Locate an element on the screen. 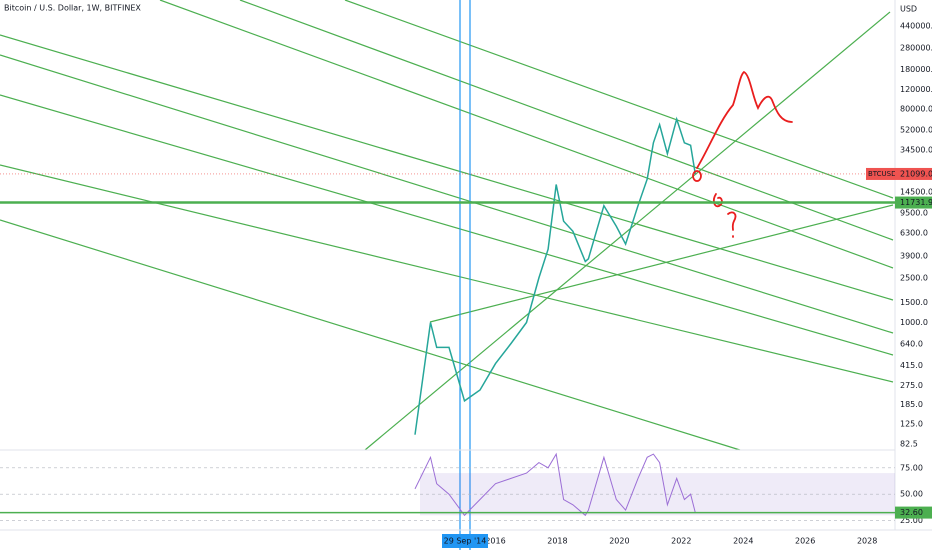 This screenshot has width=932, height=550. crosshair-label: 29 Sep '14 is located at coordinates (465, 541).